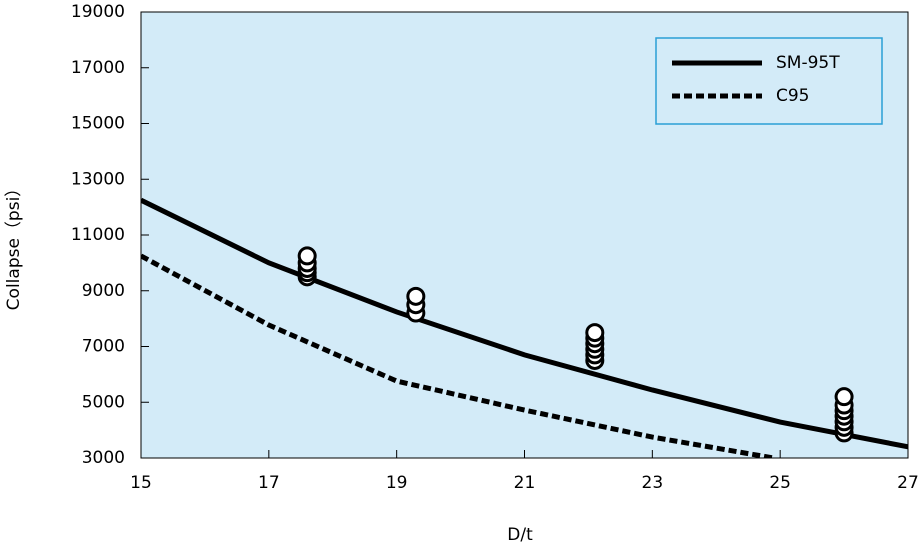 The width and height of the screenshot is (922, 547). I want to click on y-tick-label: 9000, so click(103, 291).